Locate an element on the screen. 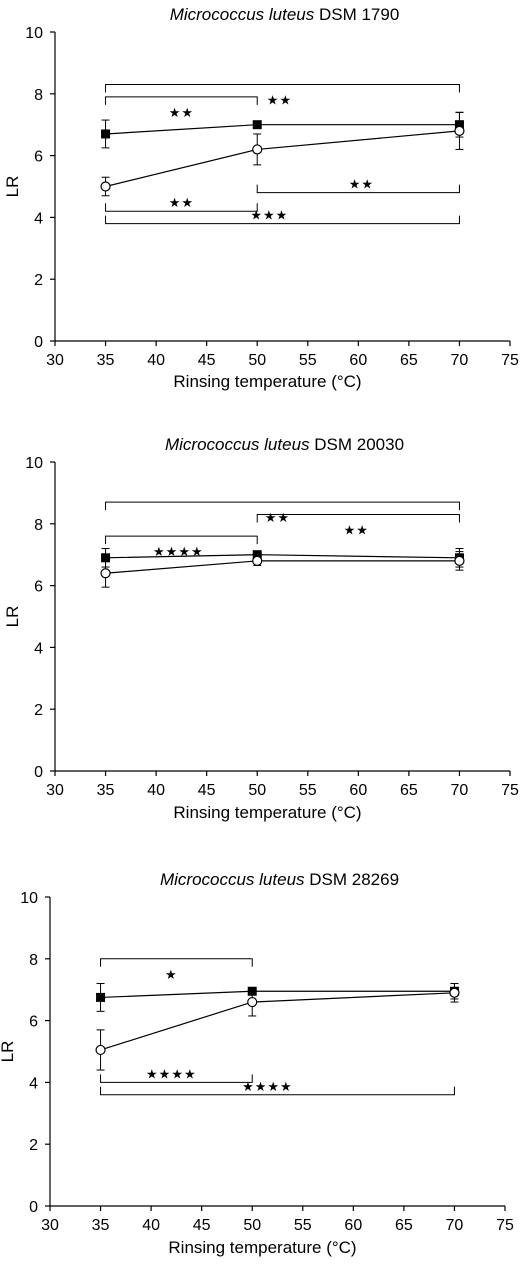 This screenshot has width=520, height=1266. chart-title-strain: DSM 20030 is located at coordinates (357, 444).